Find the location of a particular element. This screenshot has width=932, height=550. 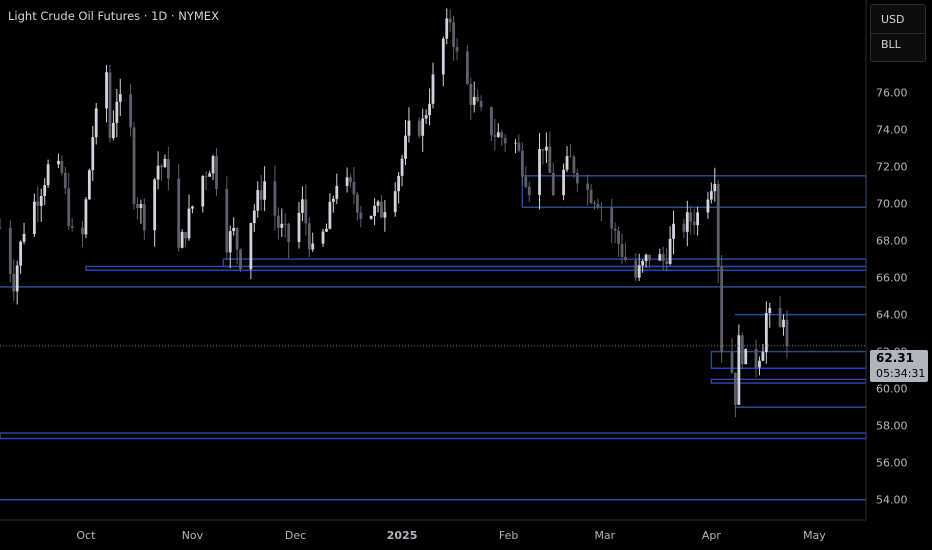

price-tick-label: 58.00 is located at coordinates (892, 426).